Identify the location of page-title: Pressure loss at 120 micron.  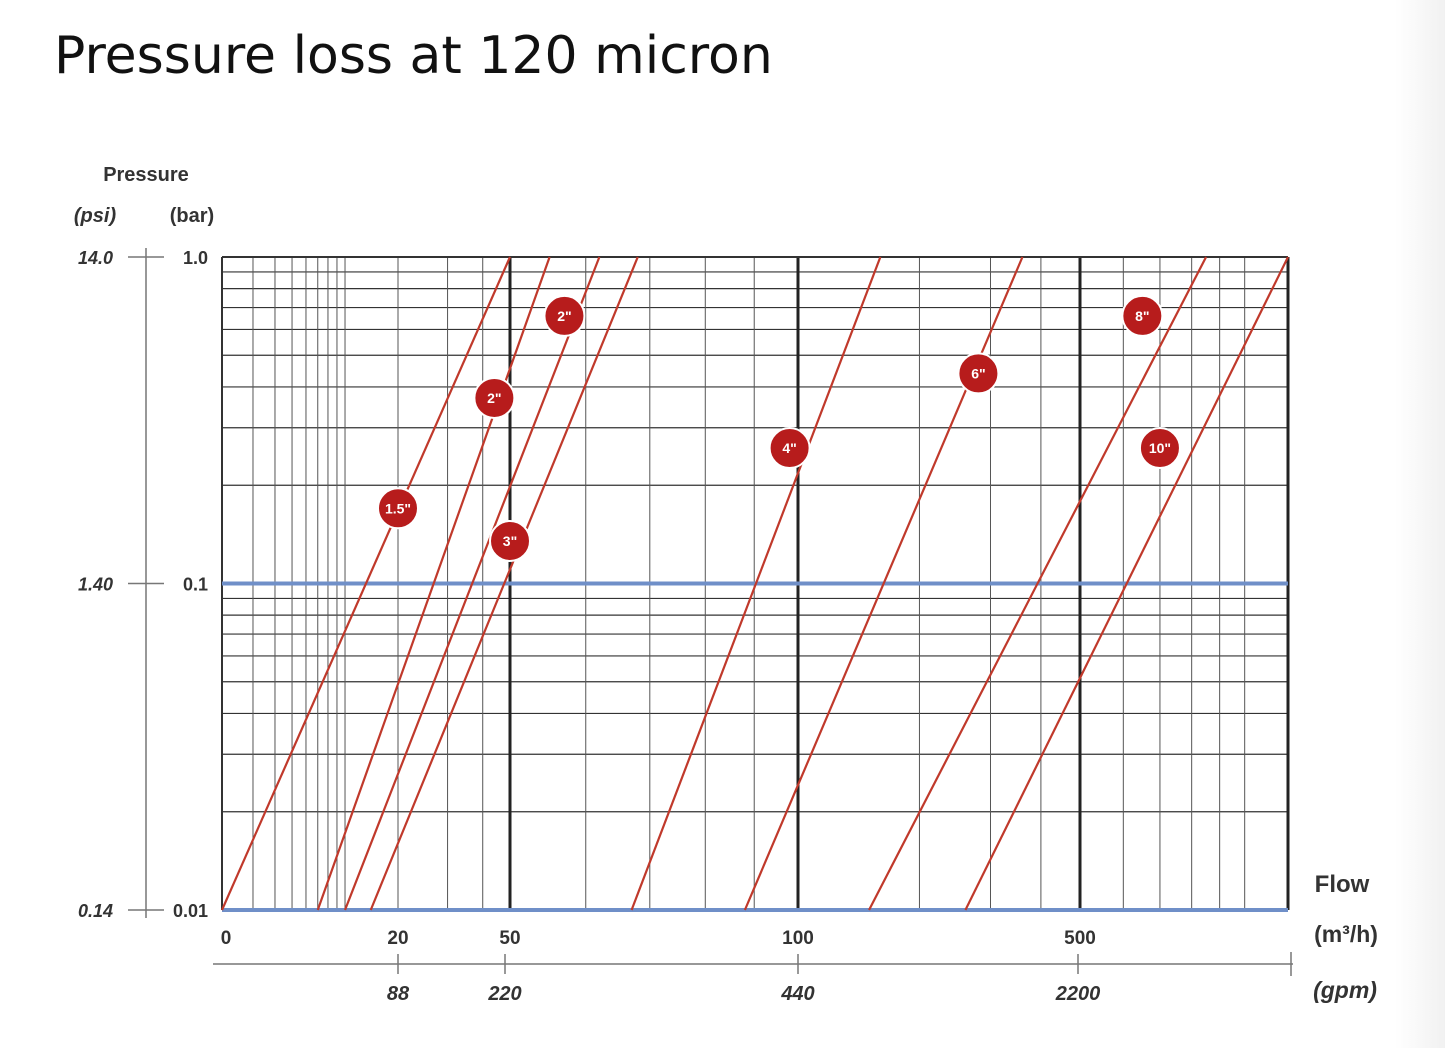
(413, 56).